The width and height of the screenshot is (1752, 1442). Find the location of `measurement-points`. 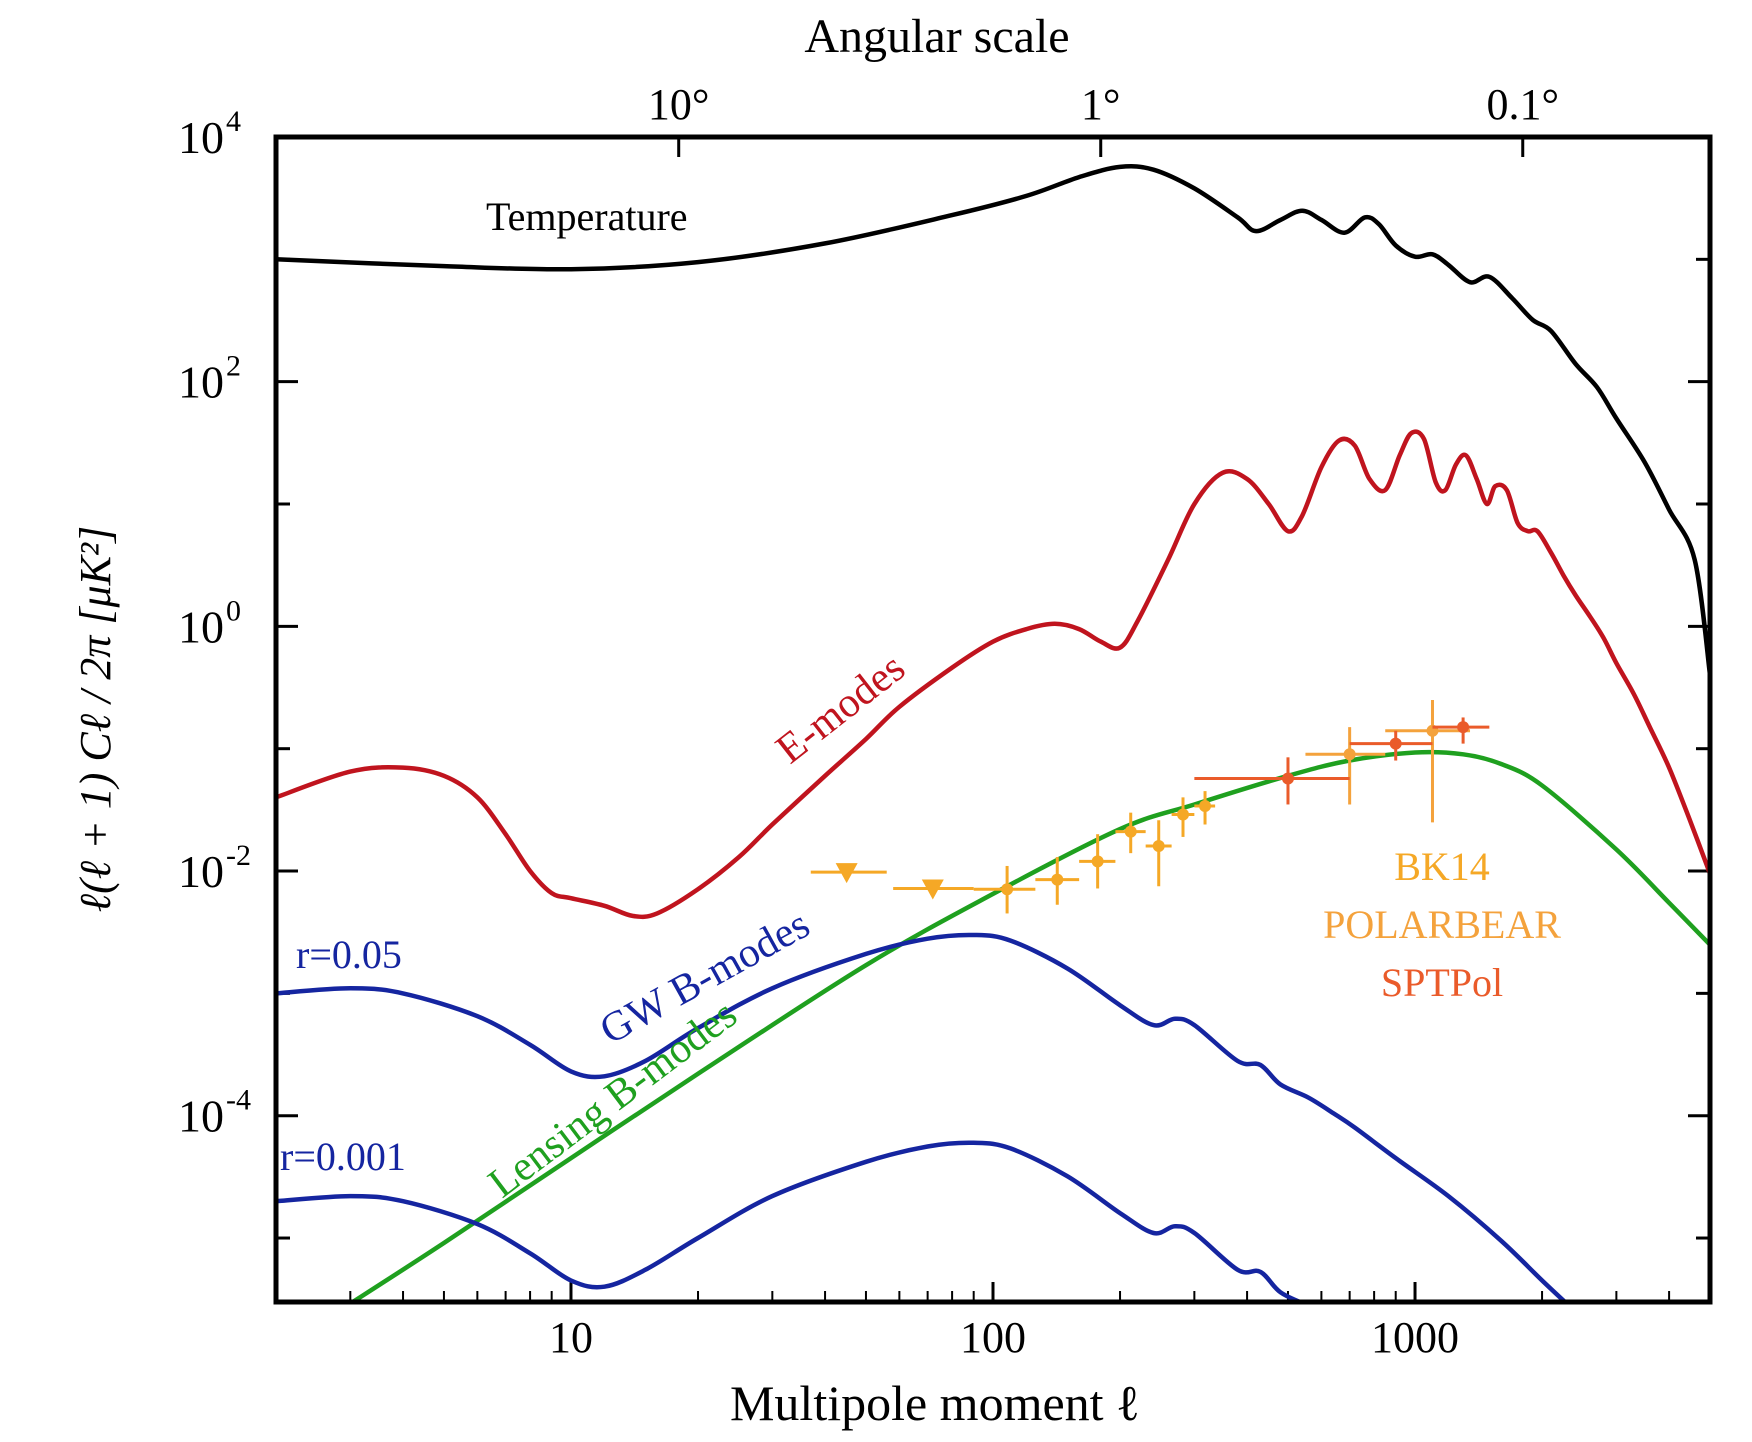

measurement-points is located at coordinates (1150, 807).